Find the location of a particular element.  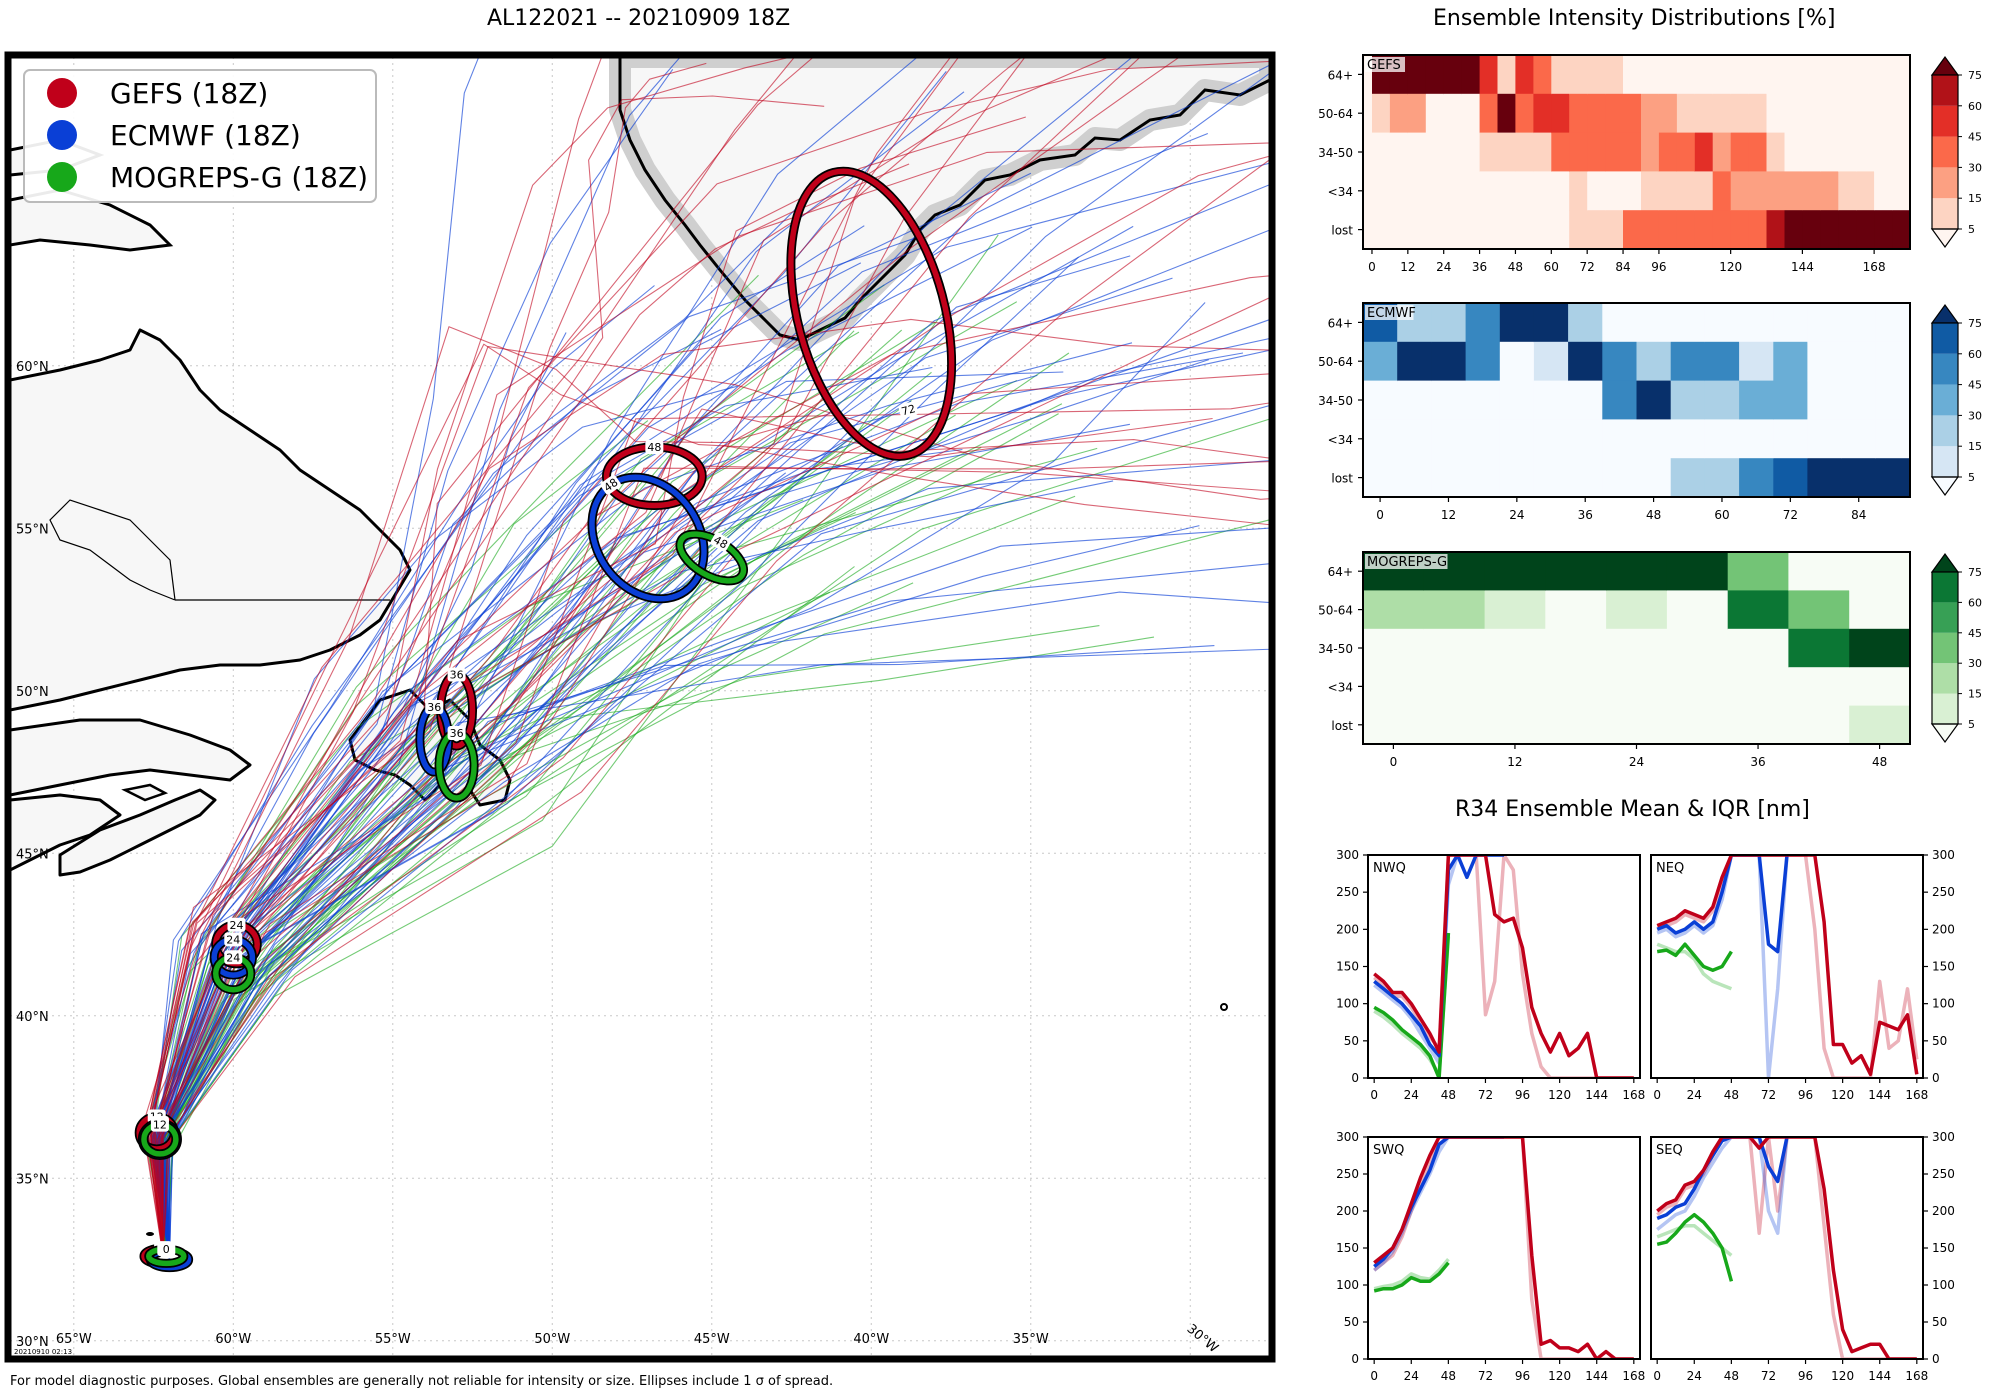

r34-y-tick-label: 300 is located at coordinates (1347, 1137).